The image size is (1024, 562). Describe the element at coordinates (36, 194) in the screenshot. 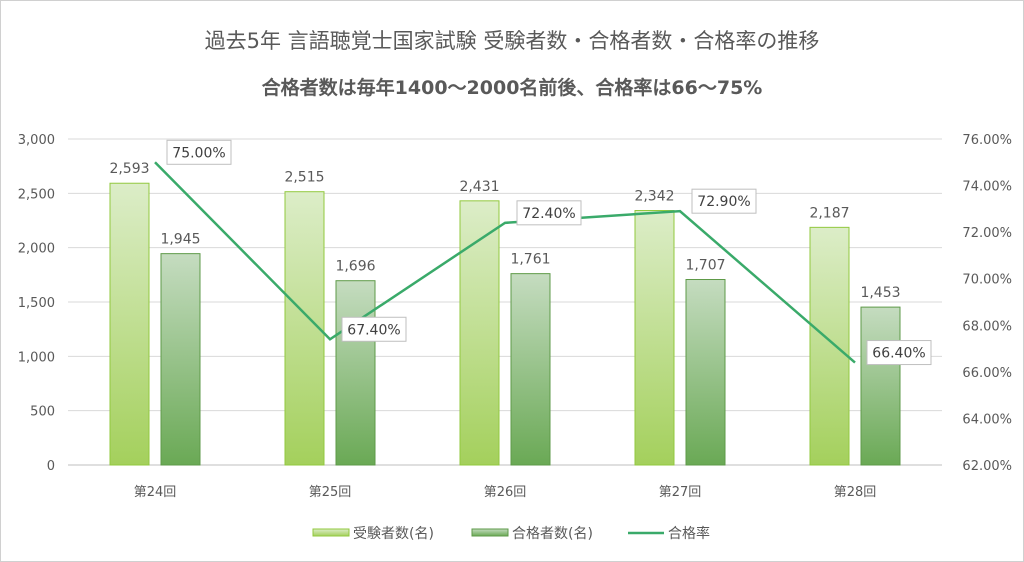

I see `left-tick-label: 2,500` at that location.